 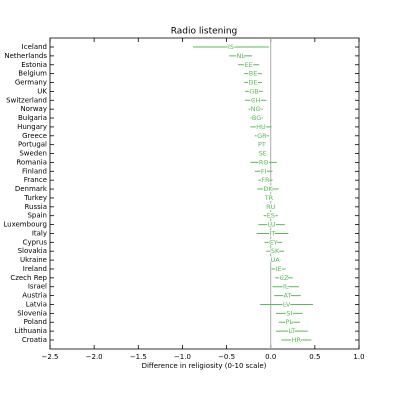 I want to click on x-tick-label: −2.5, so click(x=50, y=357).